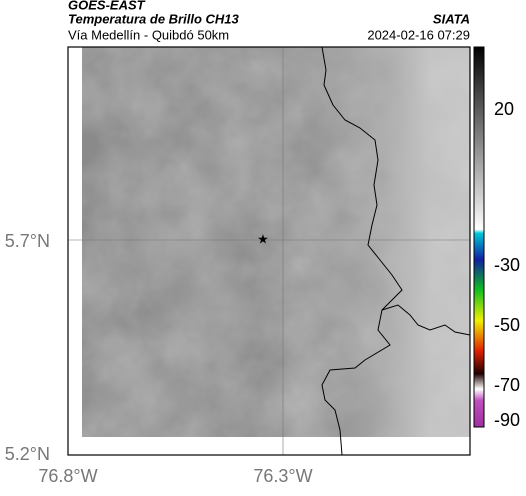 The image size is (526, 496). Describe the element at coordinates (496, 238) in the screenshot. I see `colorbar: 20 -30 -50 -70 -90` at that location.